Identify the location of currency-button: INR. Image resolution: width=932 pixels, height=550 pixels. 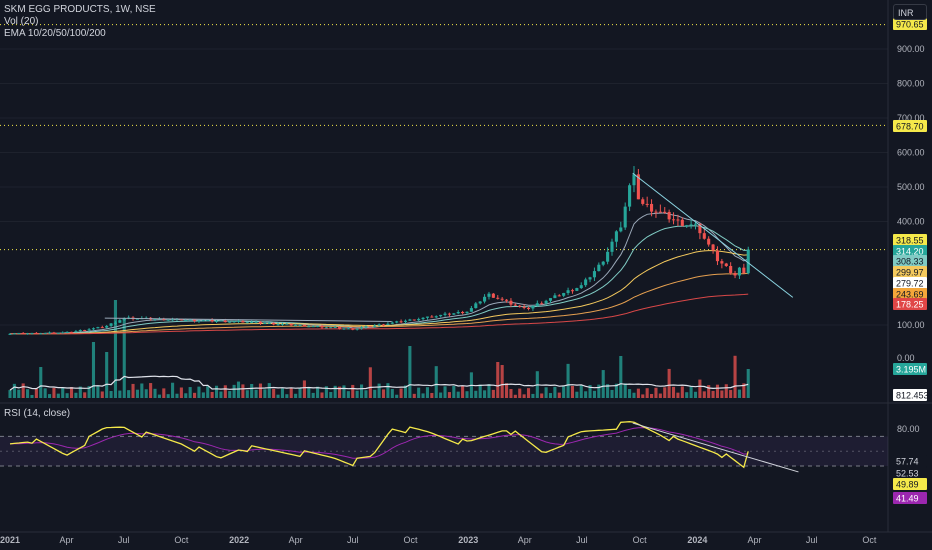
(910, 12).